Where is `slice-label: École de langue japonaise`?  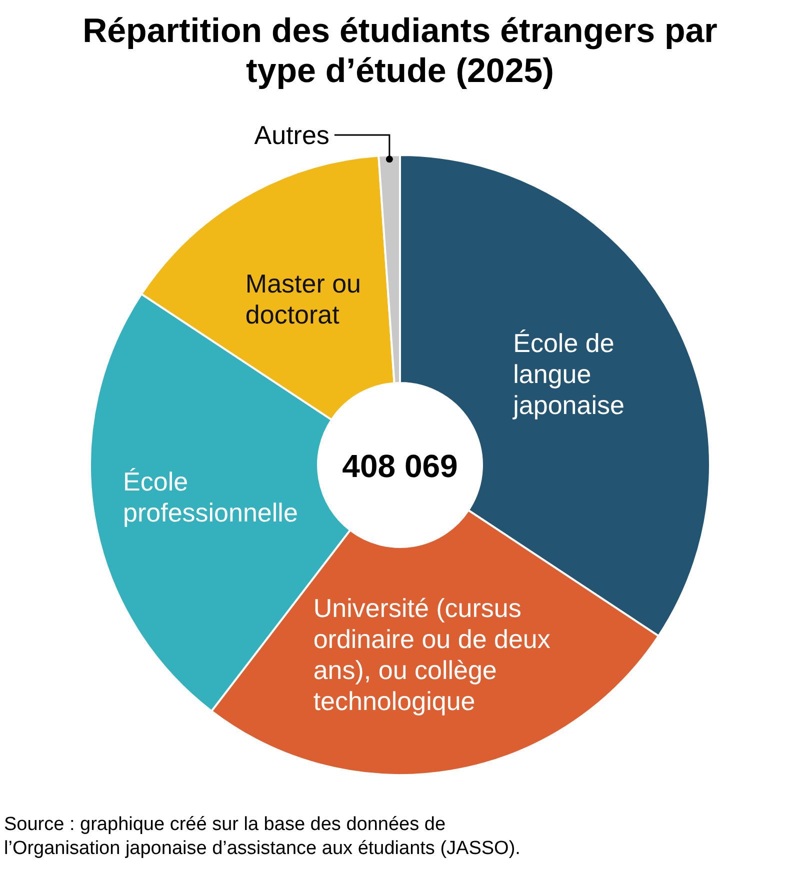
slice-label: École de langue japonaise is located at coordinates (568, 374).